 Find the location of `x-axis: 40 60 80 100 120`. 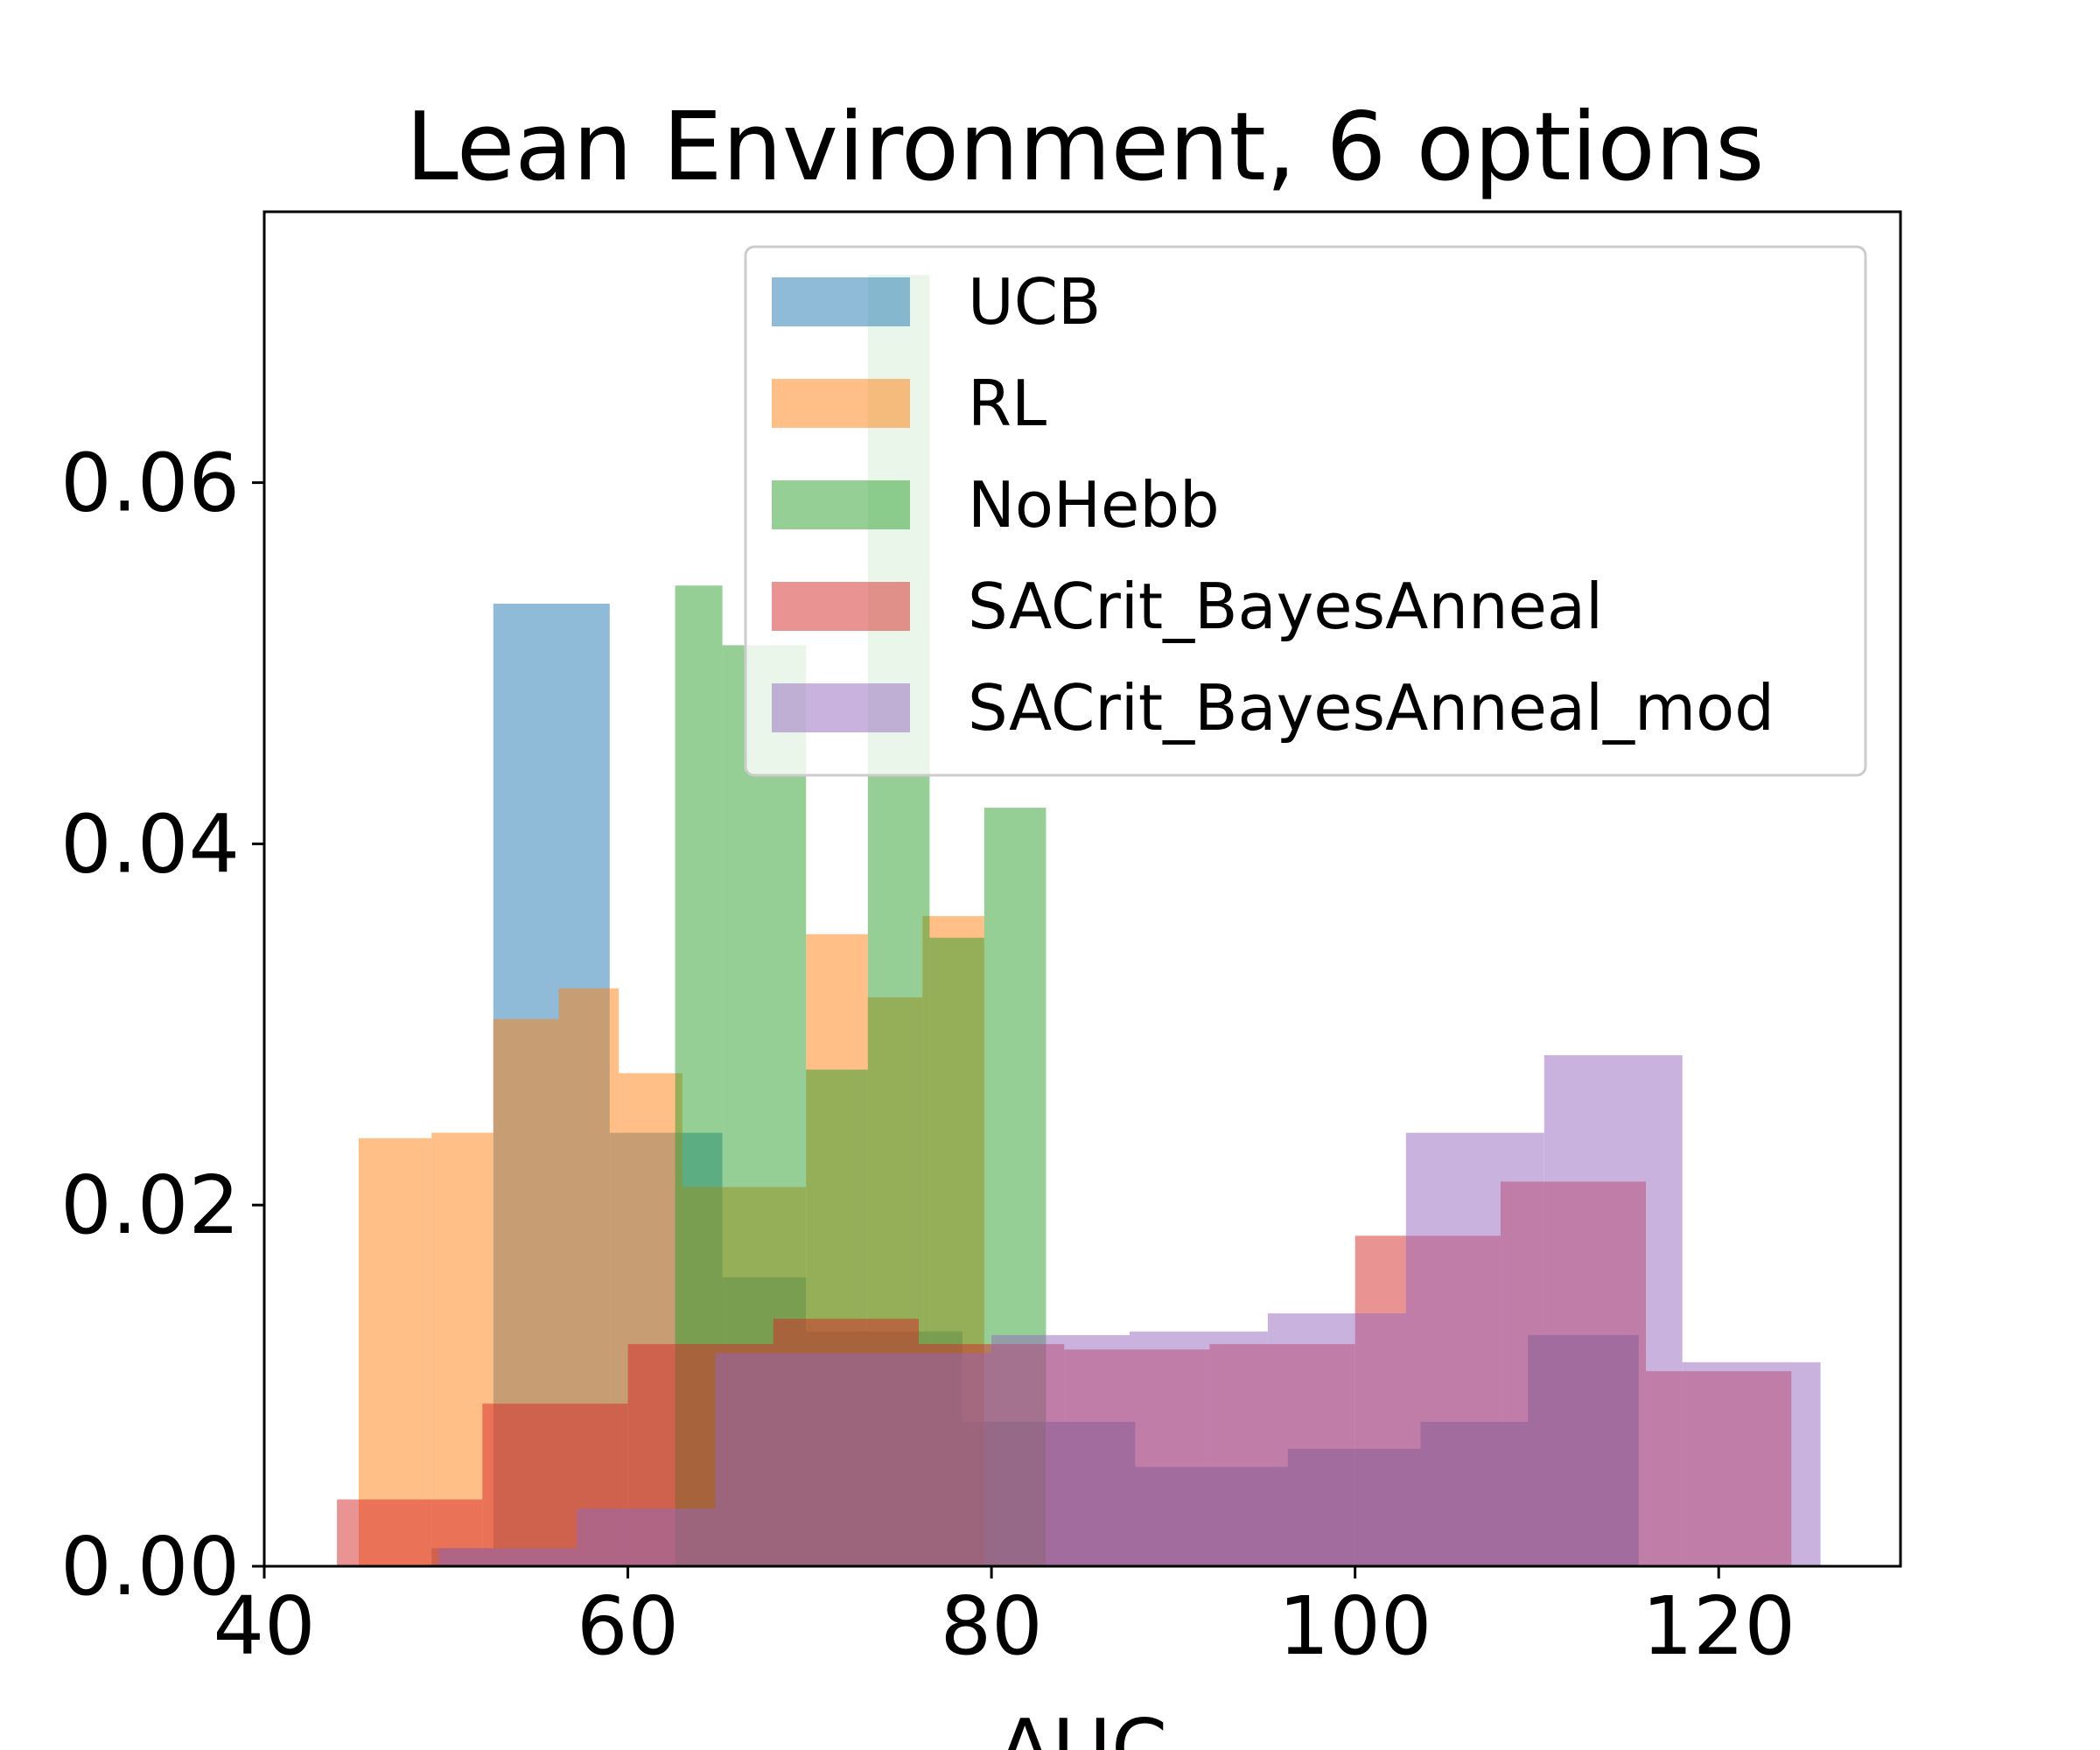

x-axis: 40 60 80 100 120 is located at coordinates (1004, 1619).